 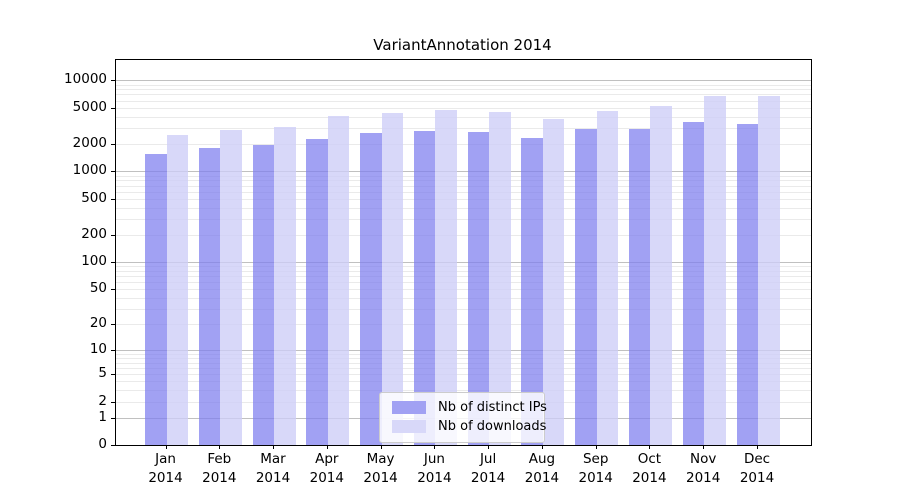 What do you see at coordinates (219, 468) in the screenshot?
I see `x-tick-label: Feb 2014` at bounding box center [219, 468].